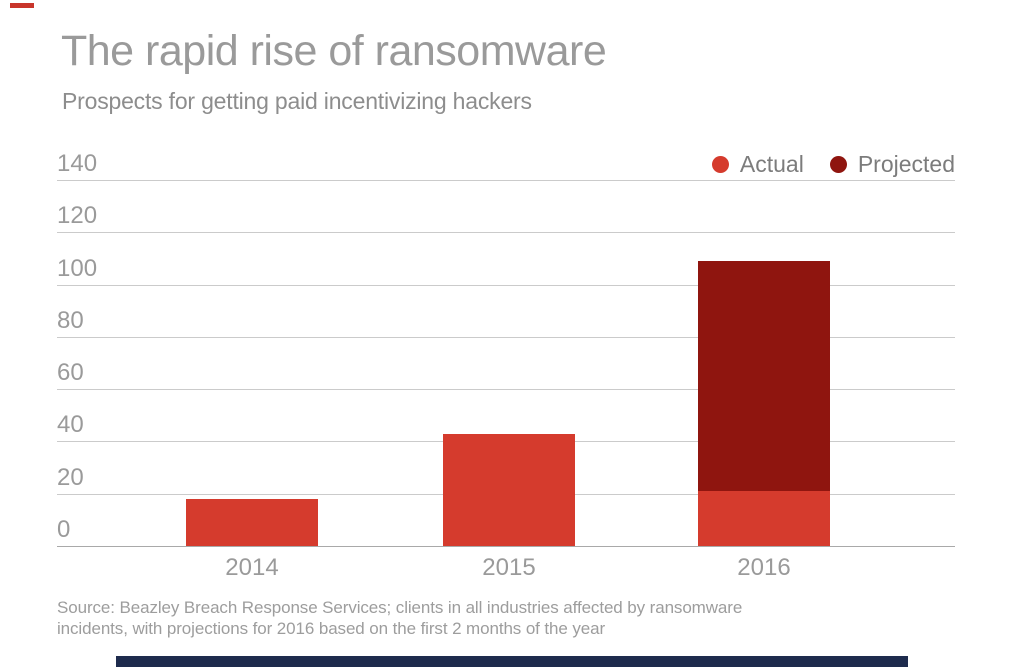  I want to click on x-tick-2015: 2015, so click(509, 567).